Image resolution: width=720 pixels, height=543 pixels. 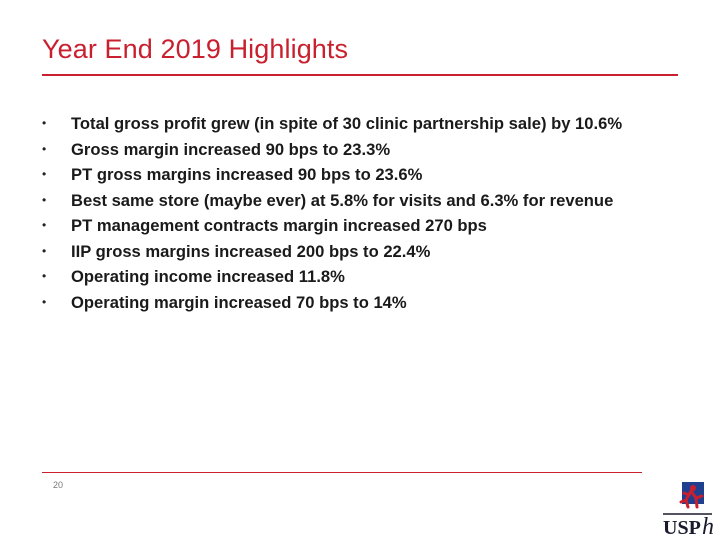 I want to click on slide-title: Year End 2019 Highlights, so click(x=195, y=49).